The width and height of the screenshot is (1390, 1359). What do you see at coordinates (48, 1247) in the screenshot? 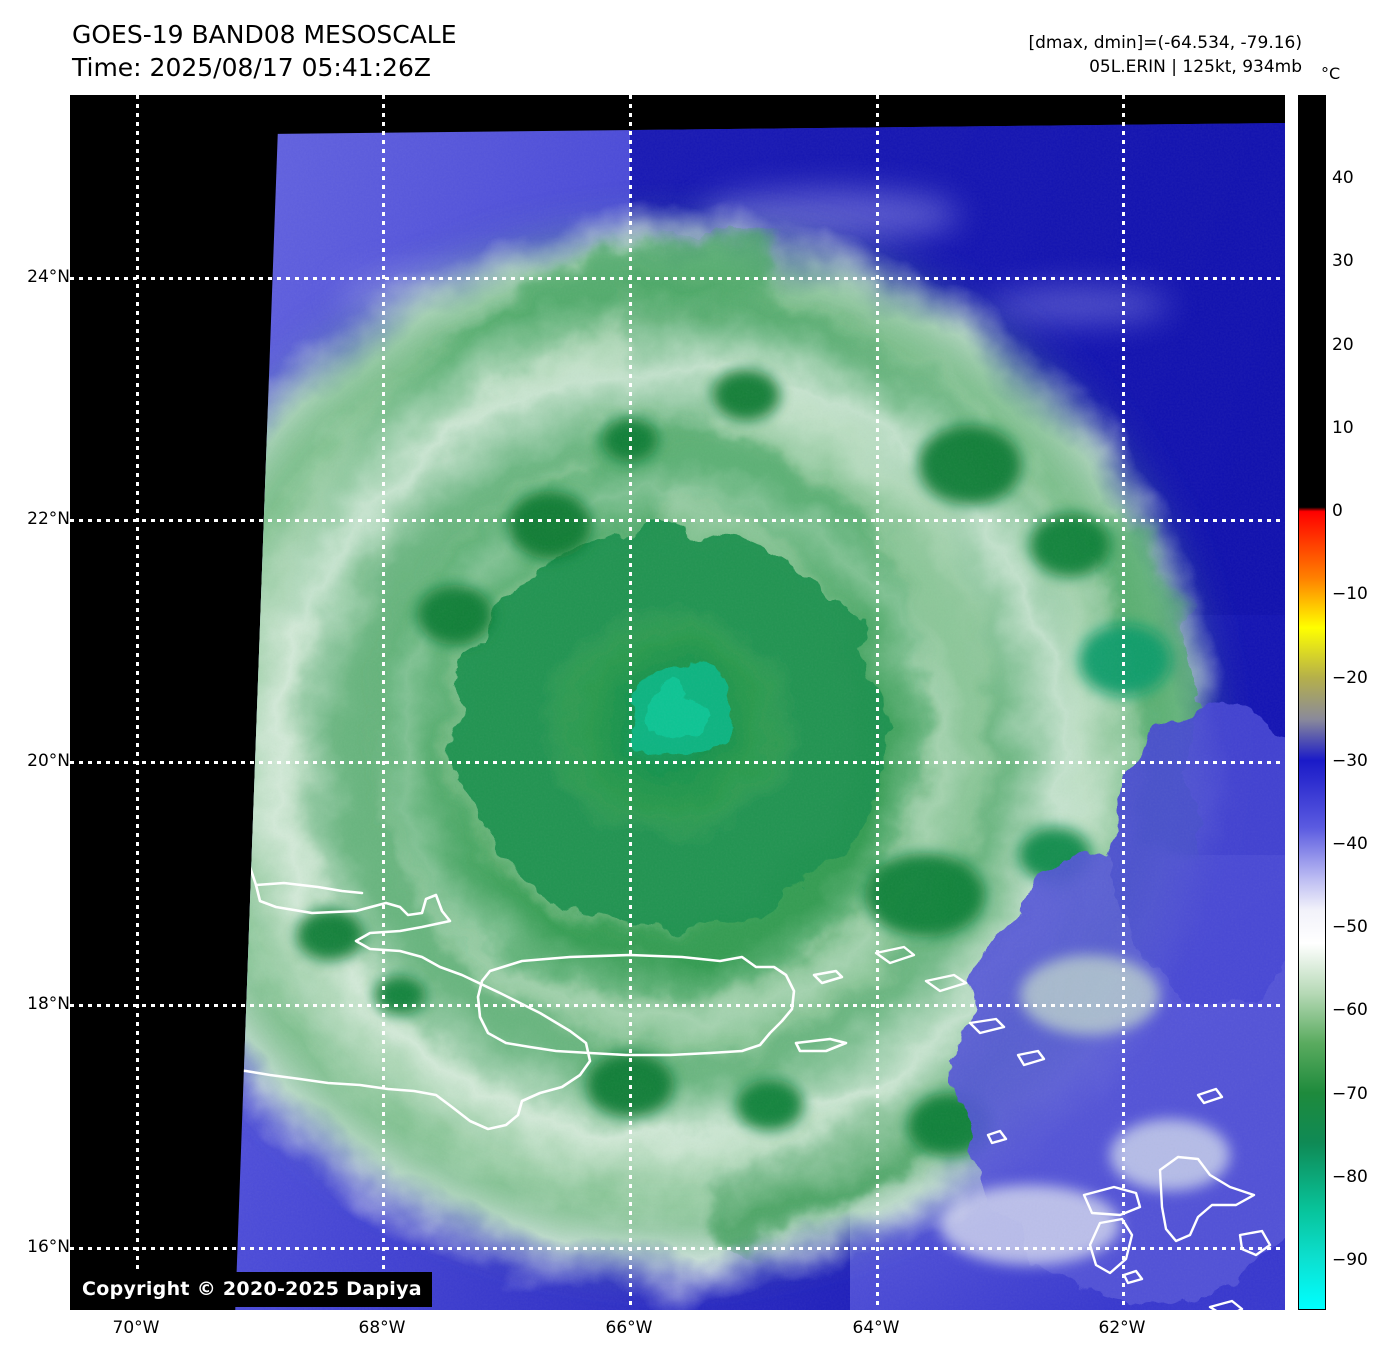
I see `lat-tick-16n: 16°N` at bounding box center [48, 1247].